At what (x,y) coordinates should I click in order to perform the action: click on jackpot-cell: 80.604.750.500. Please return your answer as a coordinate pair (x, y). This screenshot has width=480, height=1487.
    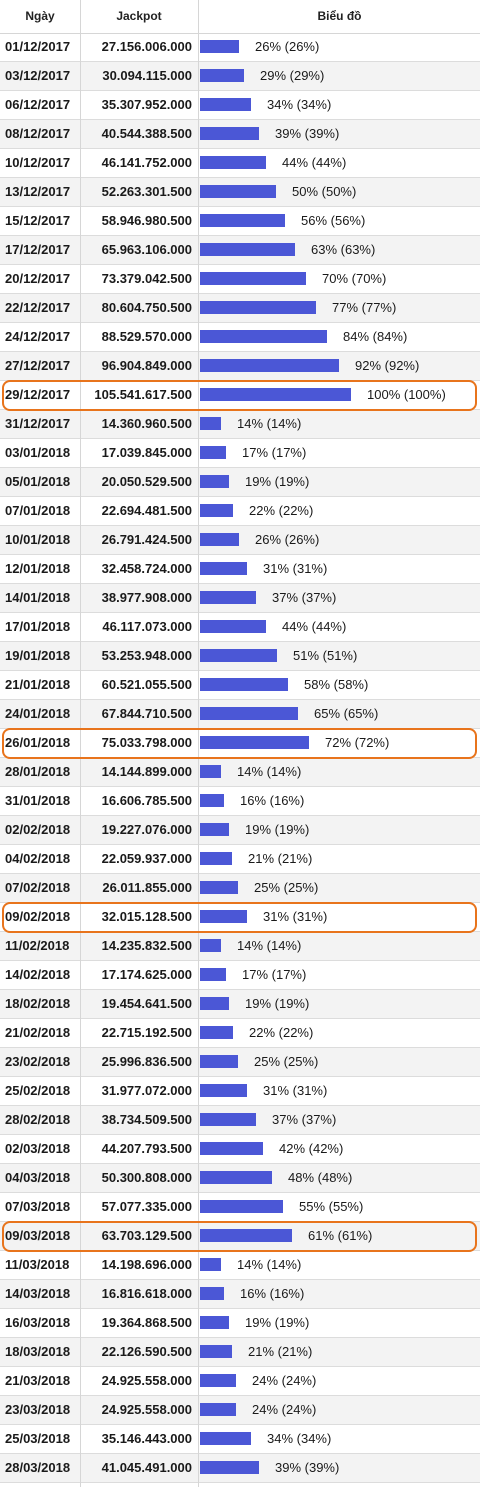
    Looking at the image, I should click on (146, 307).